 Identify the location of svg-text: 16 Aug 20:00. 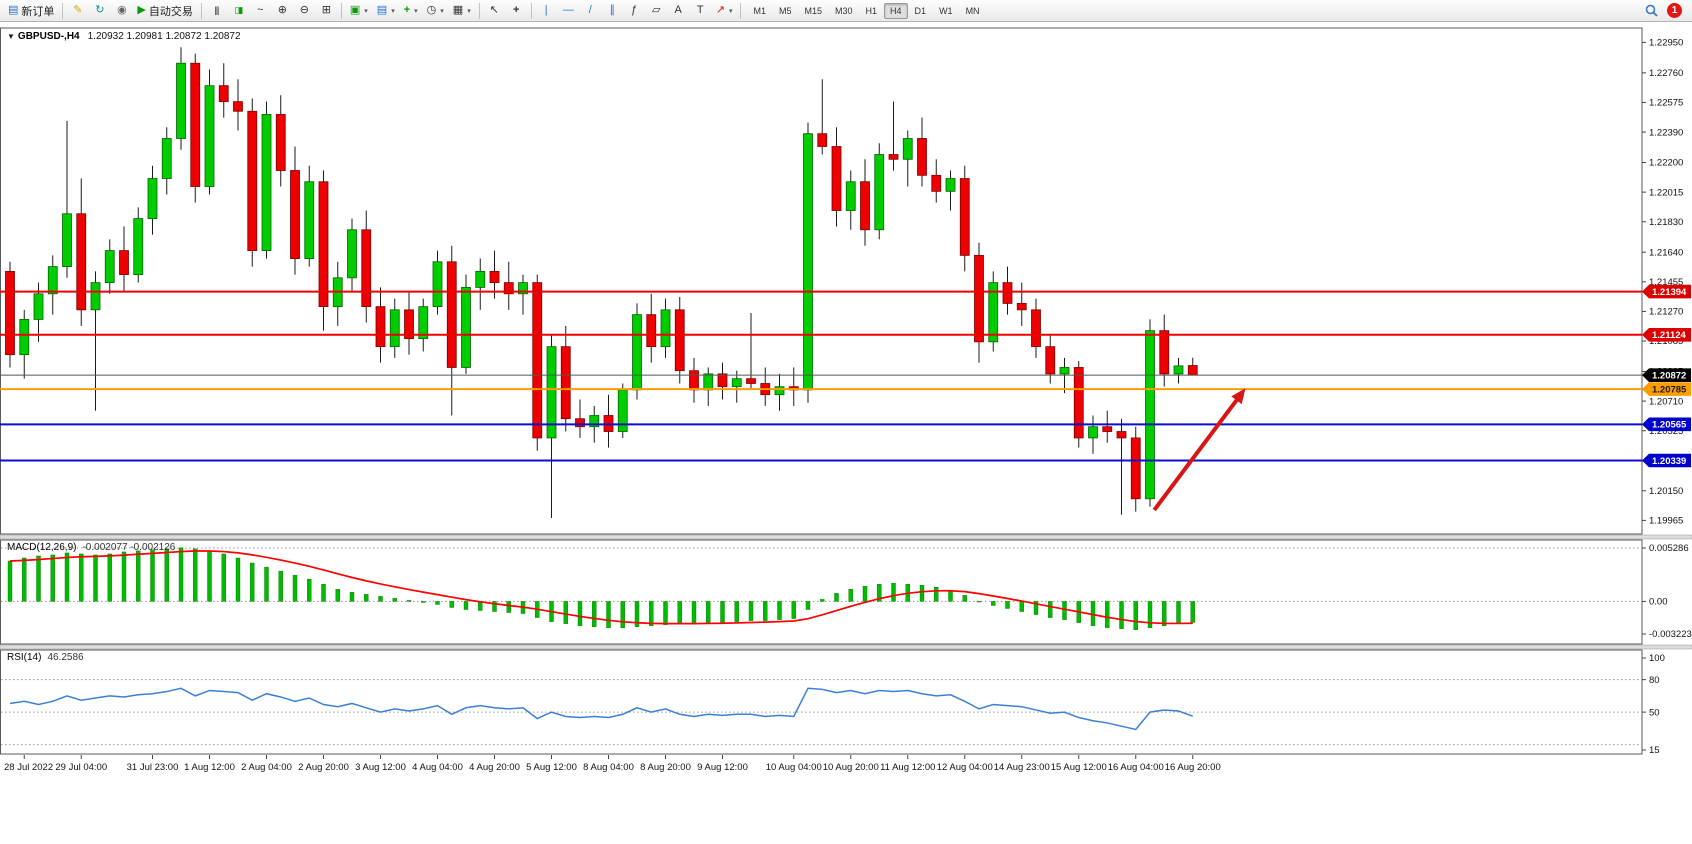
(1193, 767).